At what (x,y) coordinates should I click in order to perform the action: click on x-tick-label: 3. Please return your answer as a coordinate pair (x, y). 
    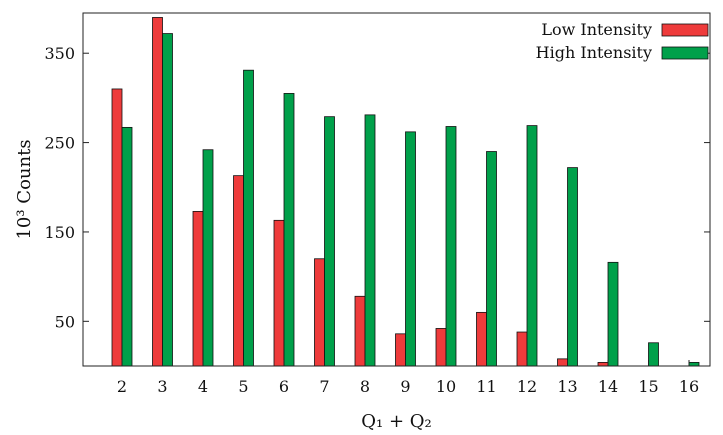
    Looking at the image, I should click on (162, 386).